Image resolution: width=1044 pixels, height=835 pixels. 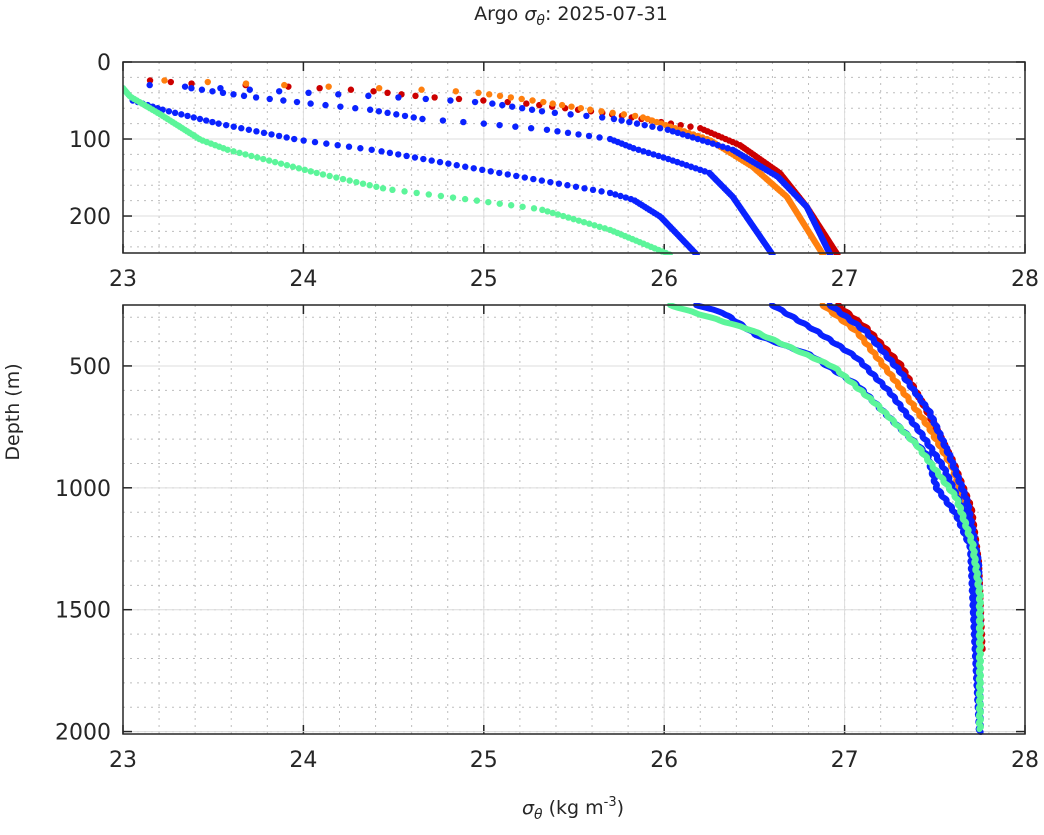 What do you see at coordinates (303, 760) in the screenshot?
I see `x-tick-label: 24` at bounding box center [303, 760].